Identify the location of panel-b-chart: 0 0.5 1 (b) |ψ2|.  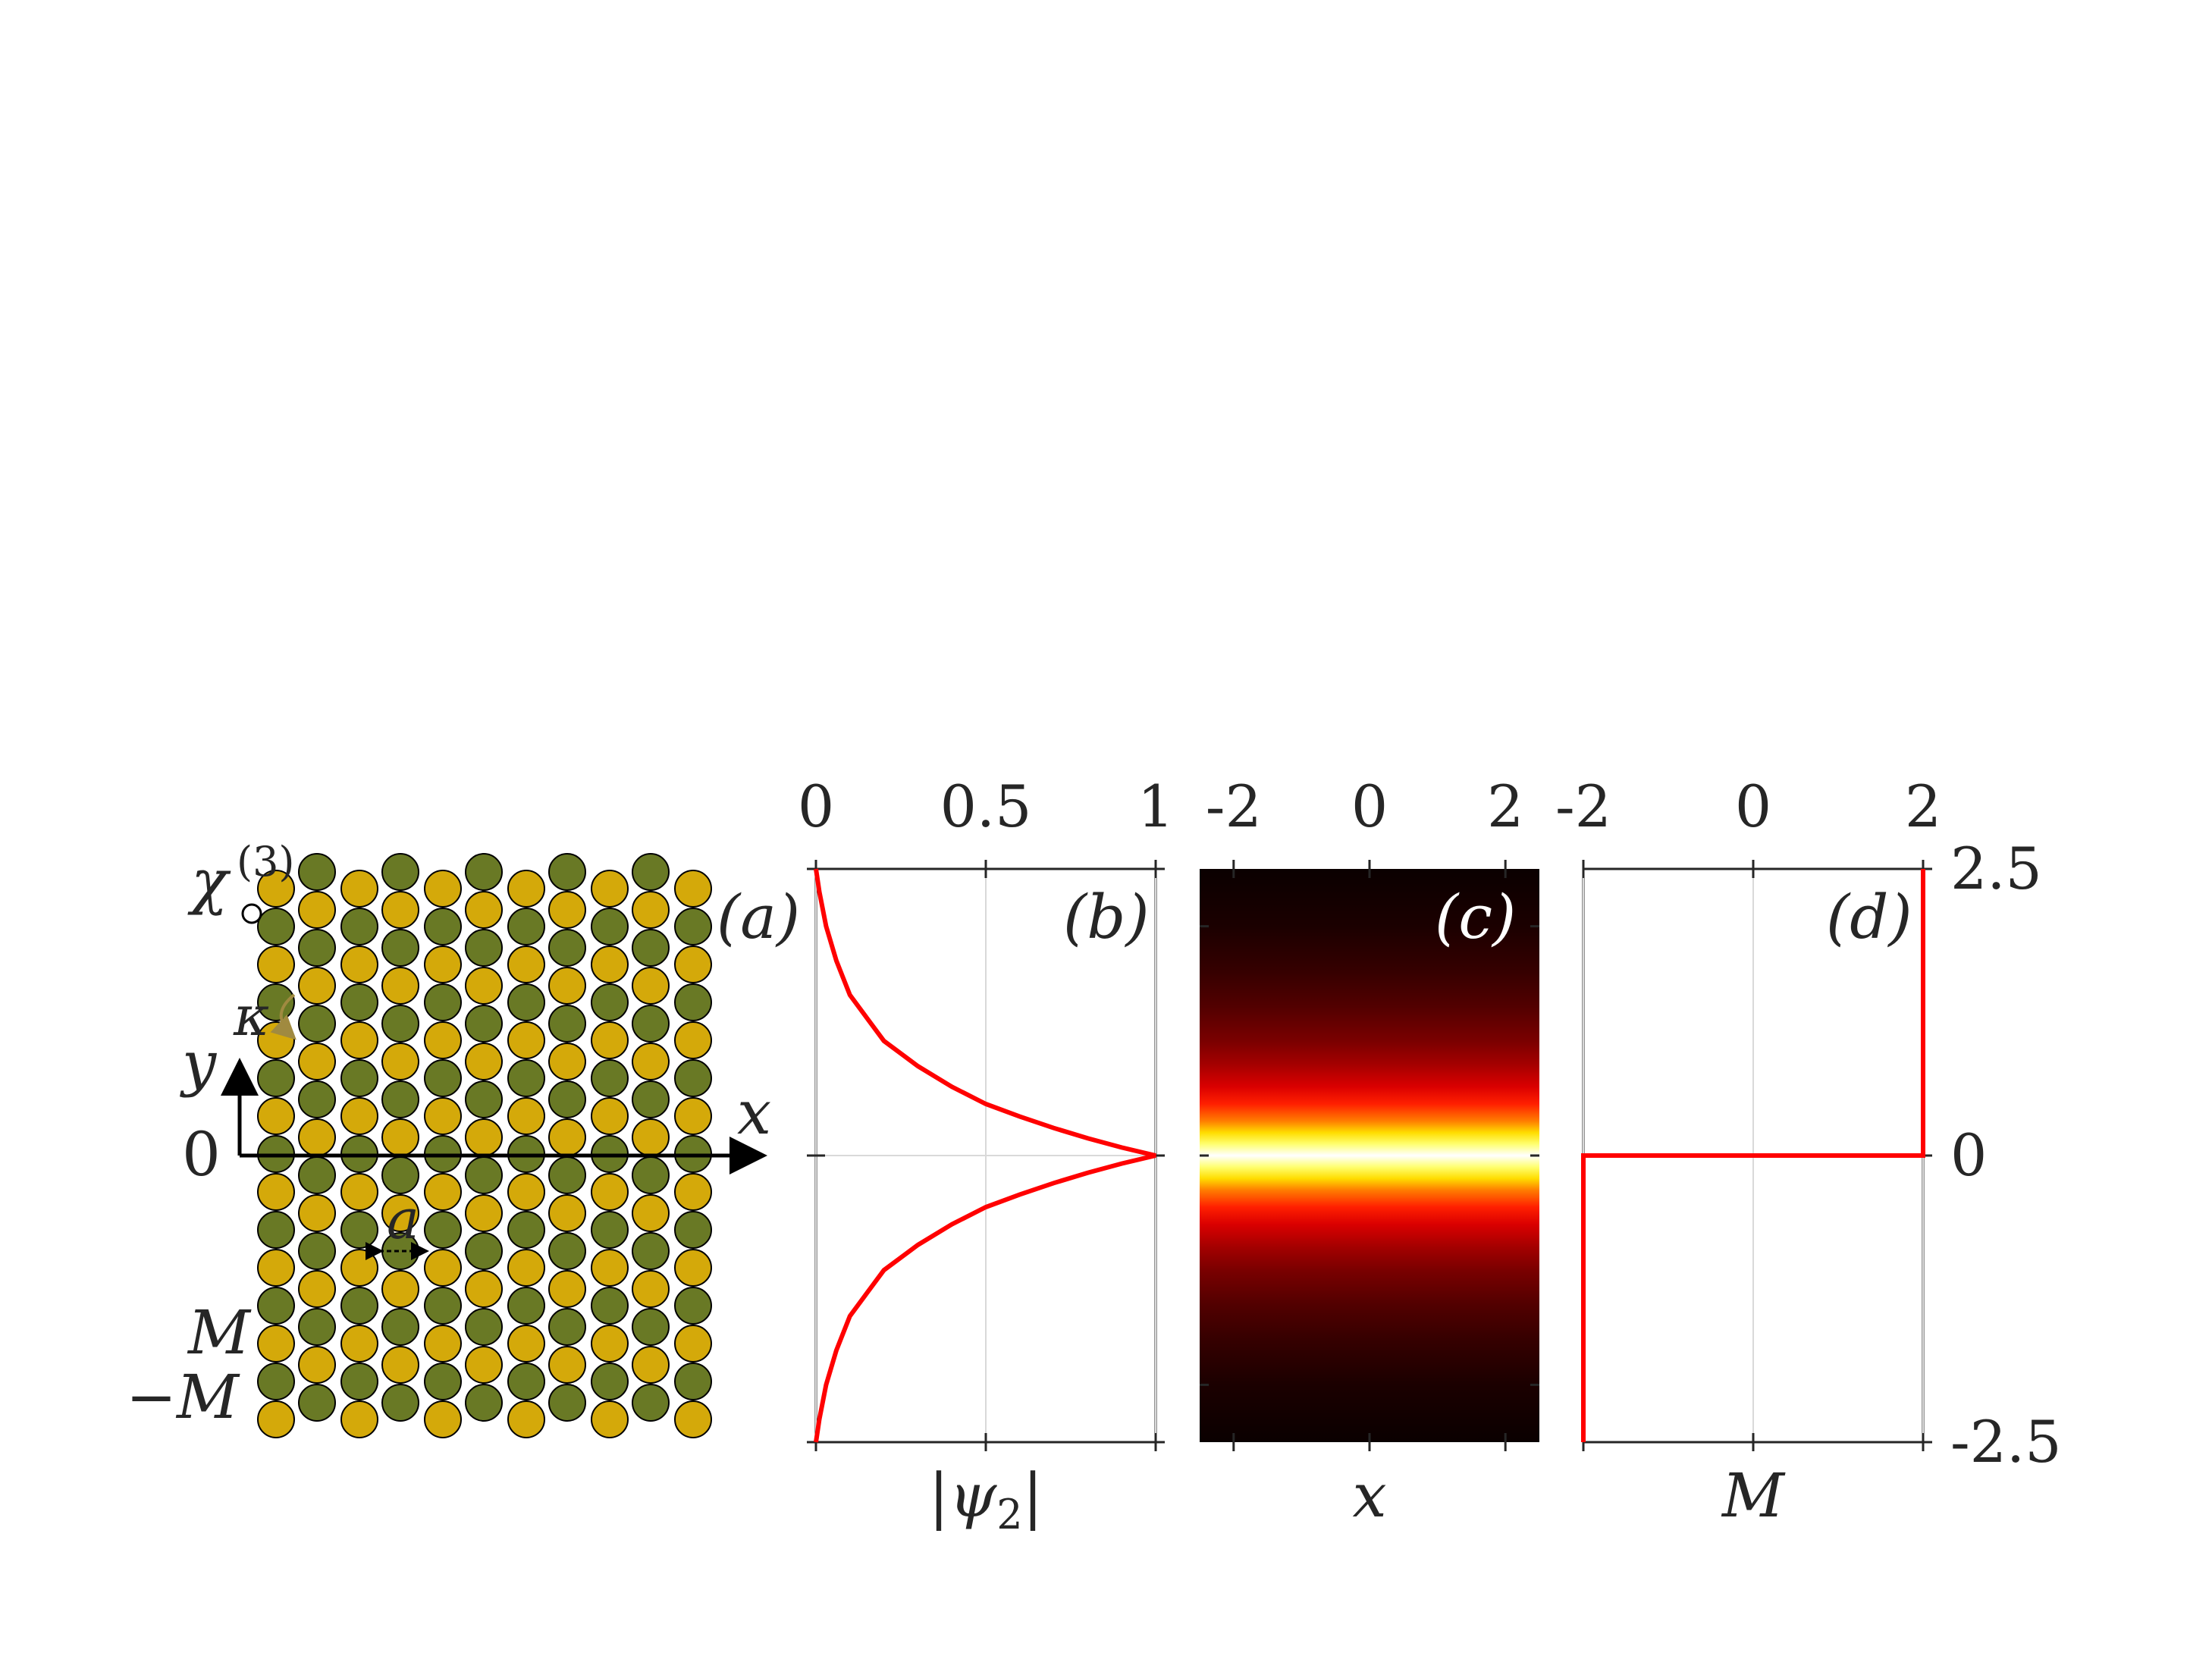
(986, 1155).